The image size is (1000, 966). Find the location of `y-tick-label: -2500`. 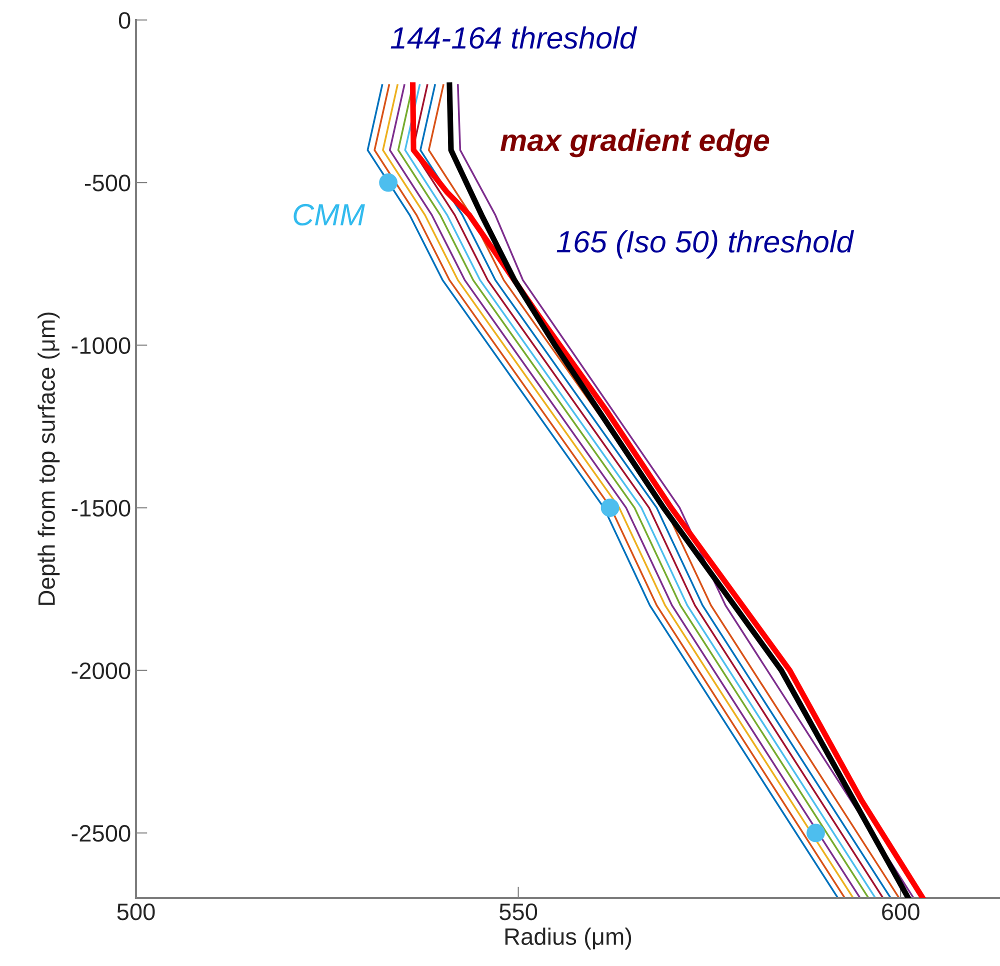

y-tick-label: -2500 is located at coordinates (101, 833).